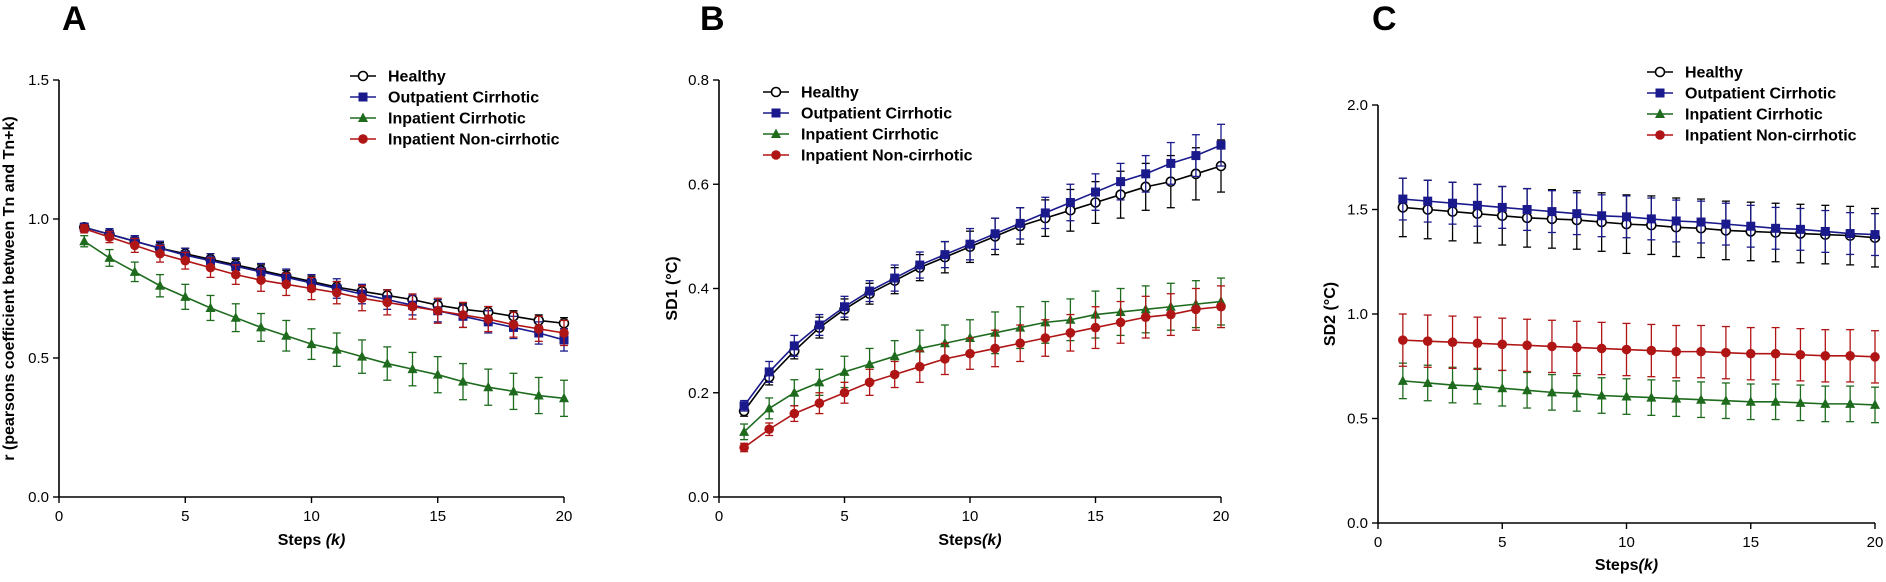 The image size is (1886, 582). I want to click on panel-a-series-healthy, so click(324, 276).